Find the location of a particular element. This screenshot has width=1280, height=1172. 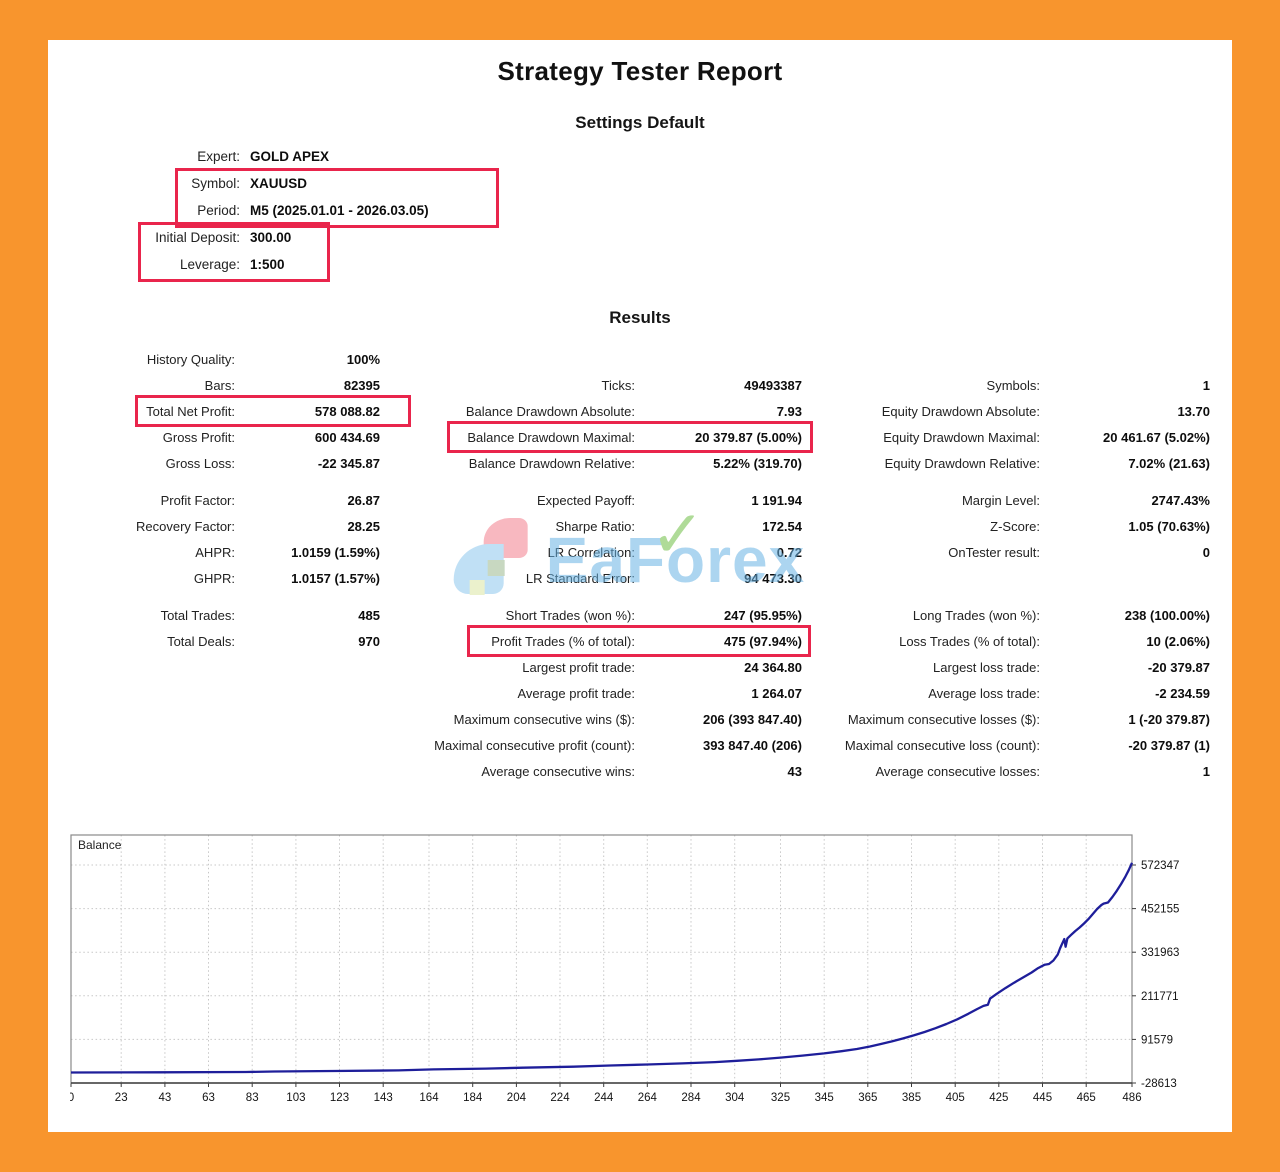

result-label: Z-Score: is located at coordinates (1015, 526).